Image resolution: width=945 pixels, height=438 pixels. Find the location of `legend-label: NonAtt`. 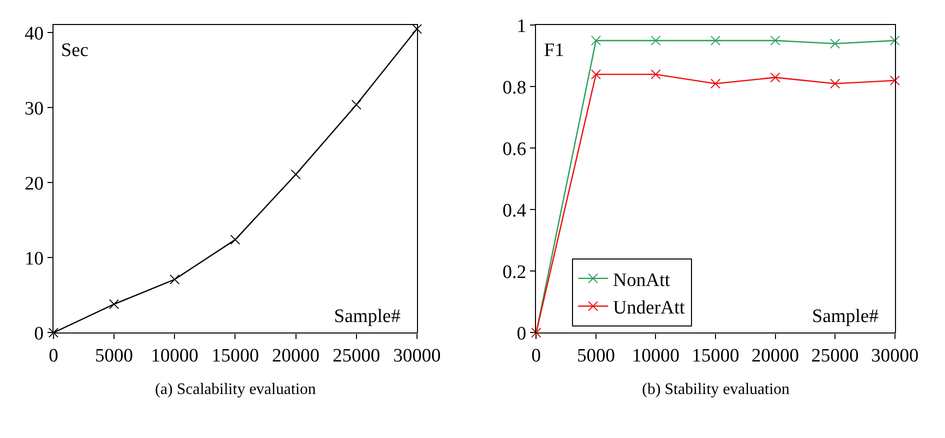

legend-label: NonAtt is located at coordinates (642, 280).